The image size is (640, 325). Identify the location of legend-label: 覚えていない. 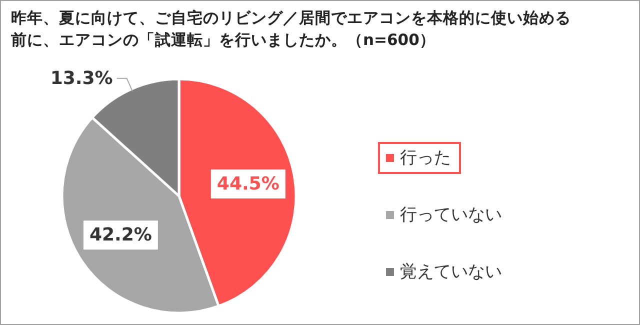
(451, 272).